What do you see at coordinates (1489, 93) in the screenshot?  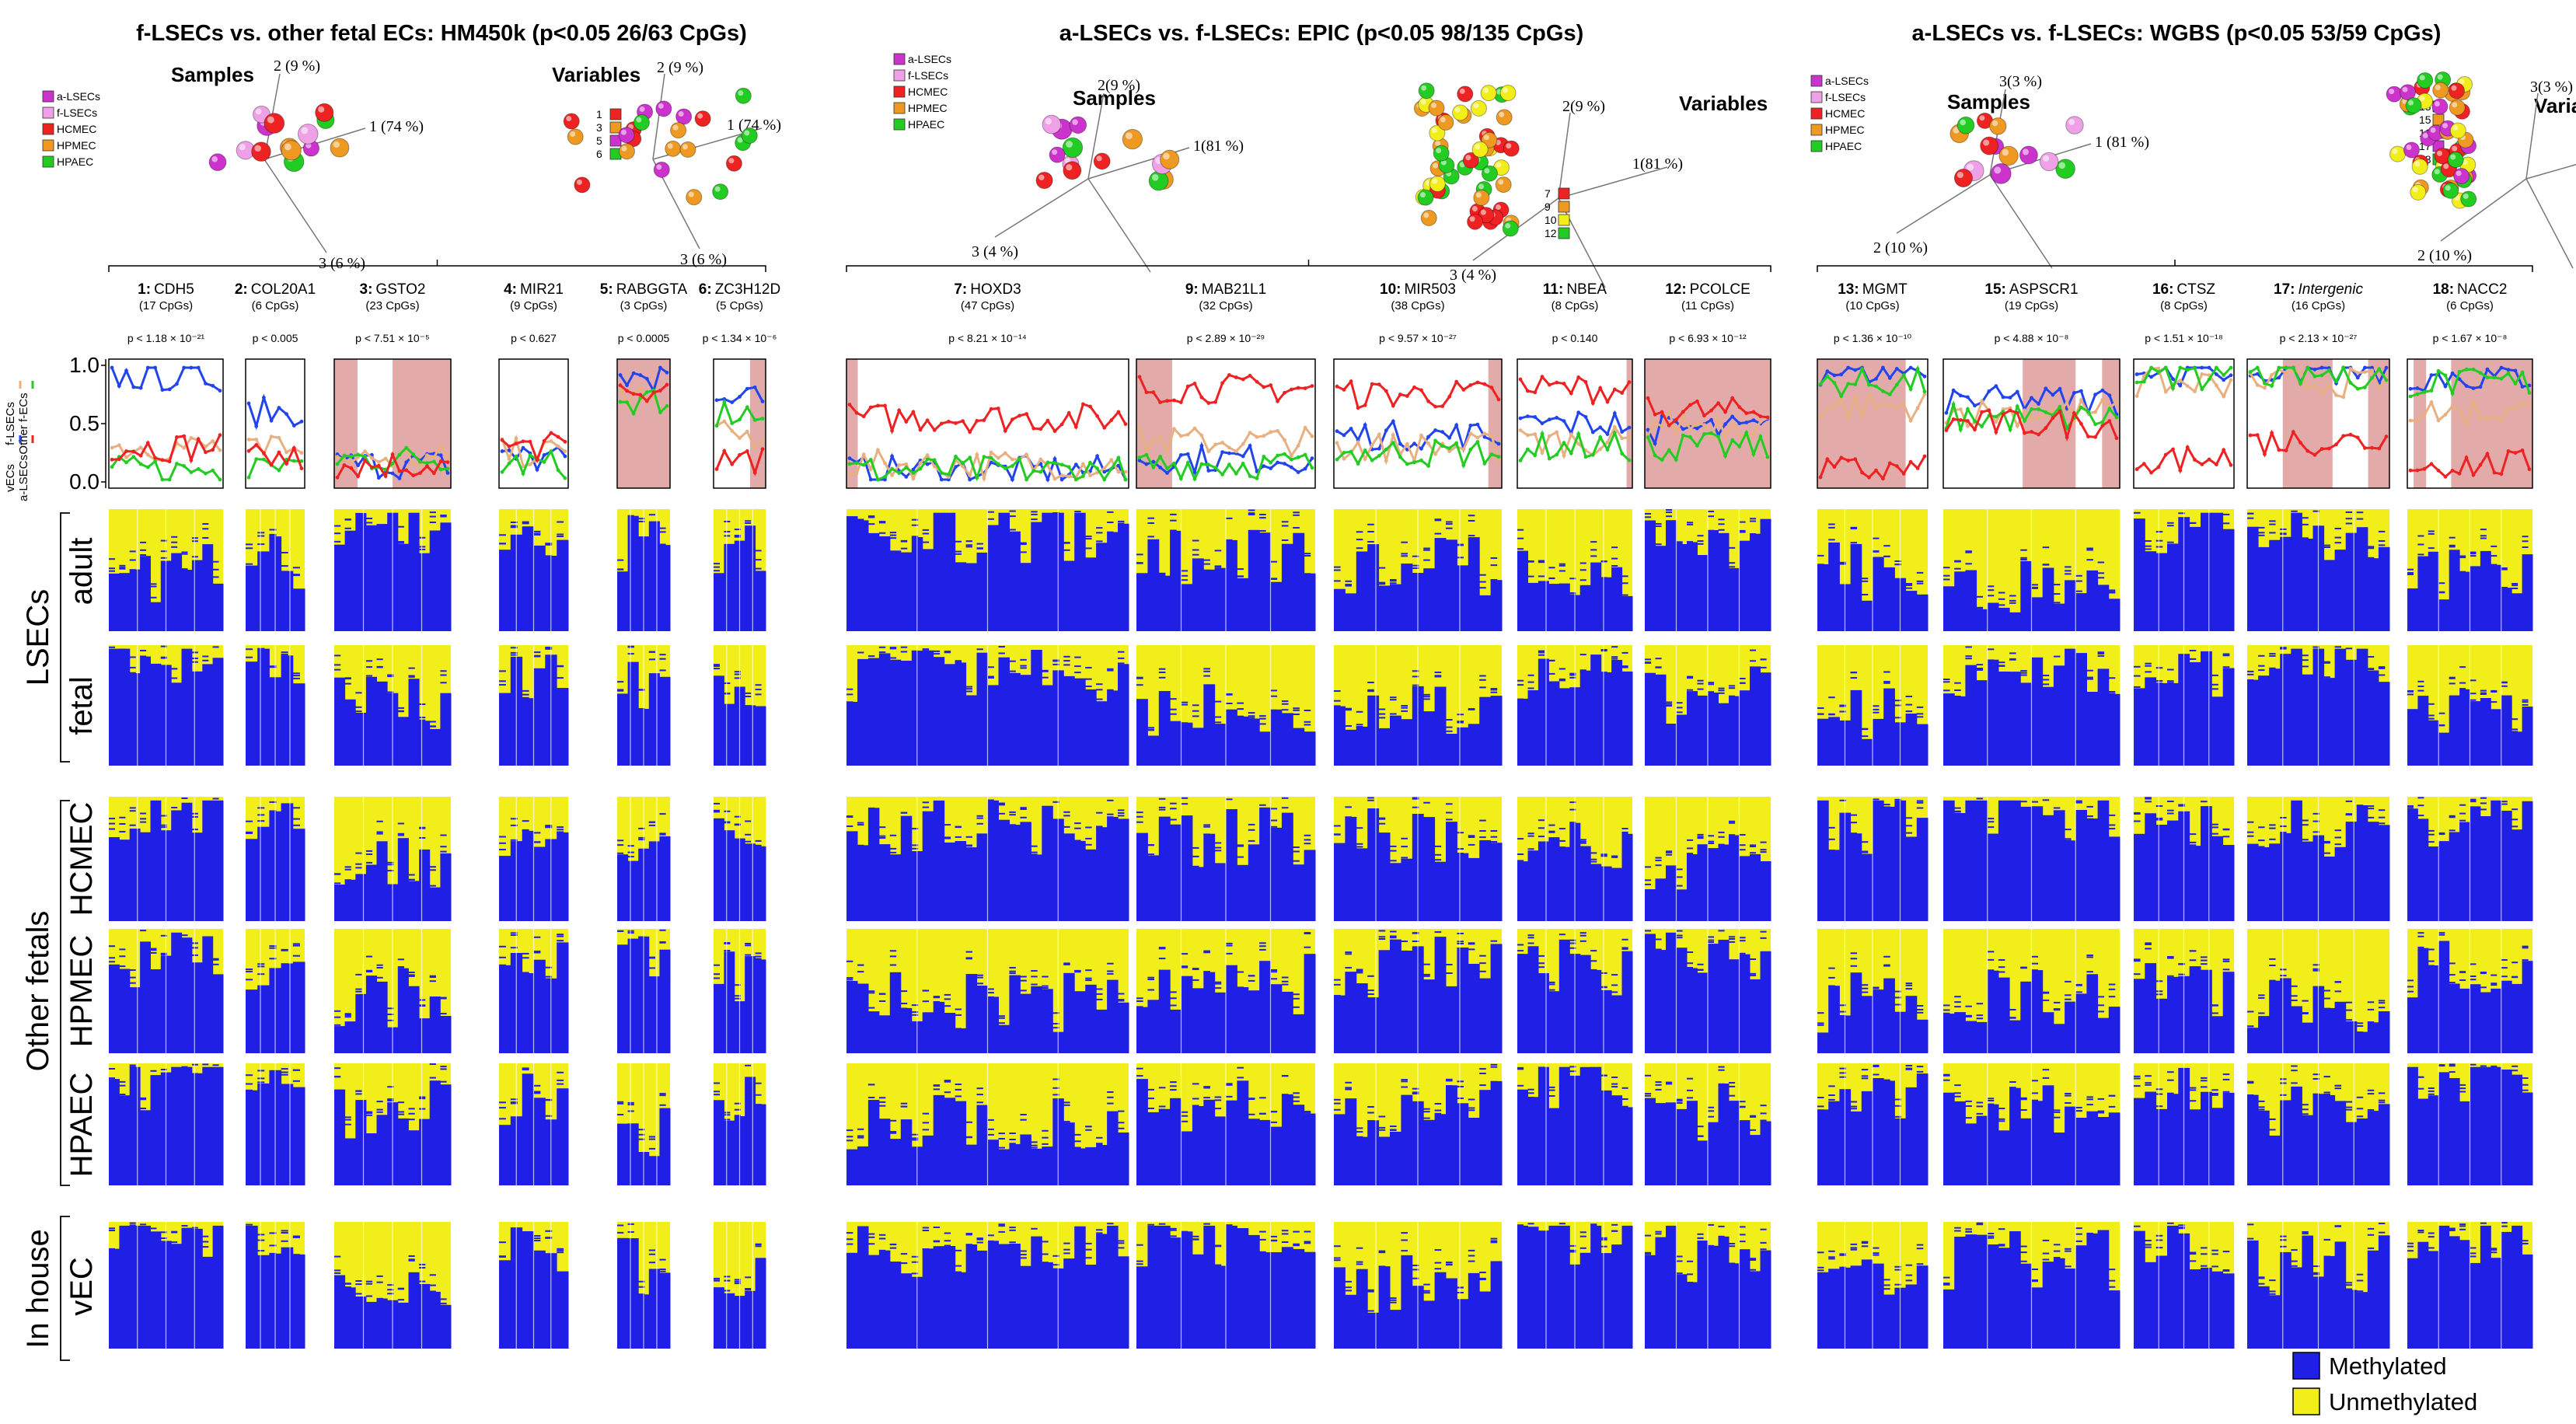 I see `variable-point` at bounding box center [1489, 93].